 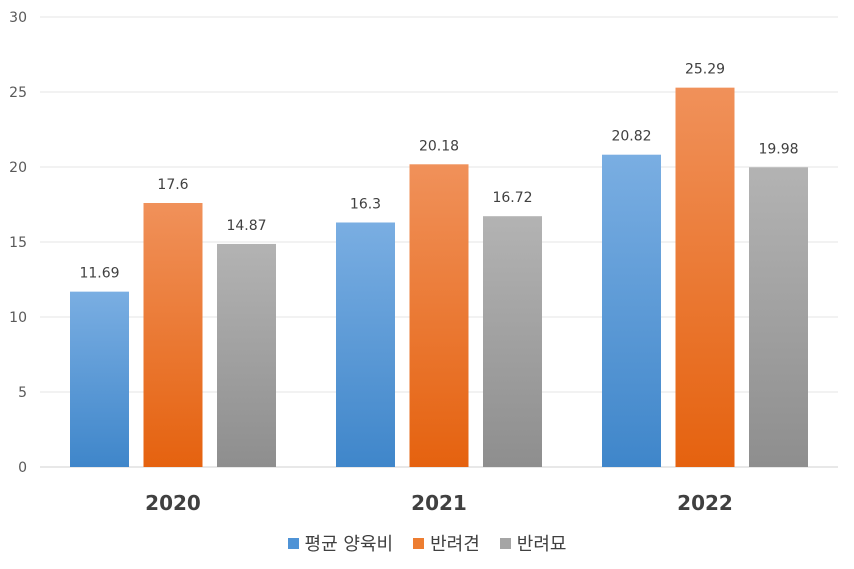 I want to click on y-axis: 0 5 10 15 20 25 30, so click(x=18, y=243).